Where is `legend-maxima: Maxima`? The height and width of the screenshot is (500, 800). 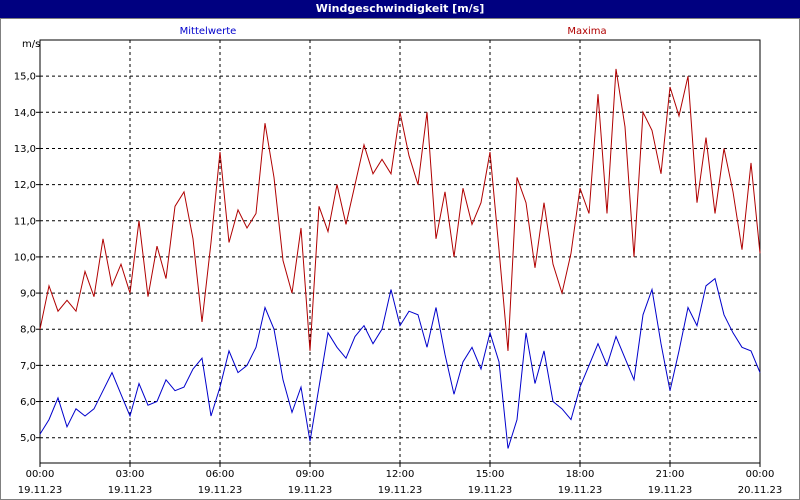
legend-maxima: Maxima is located at coordinates (586, 31).